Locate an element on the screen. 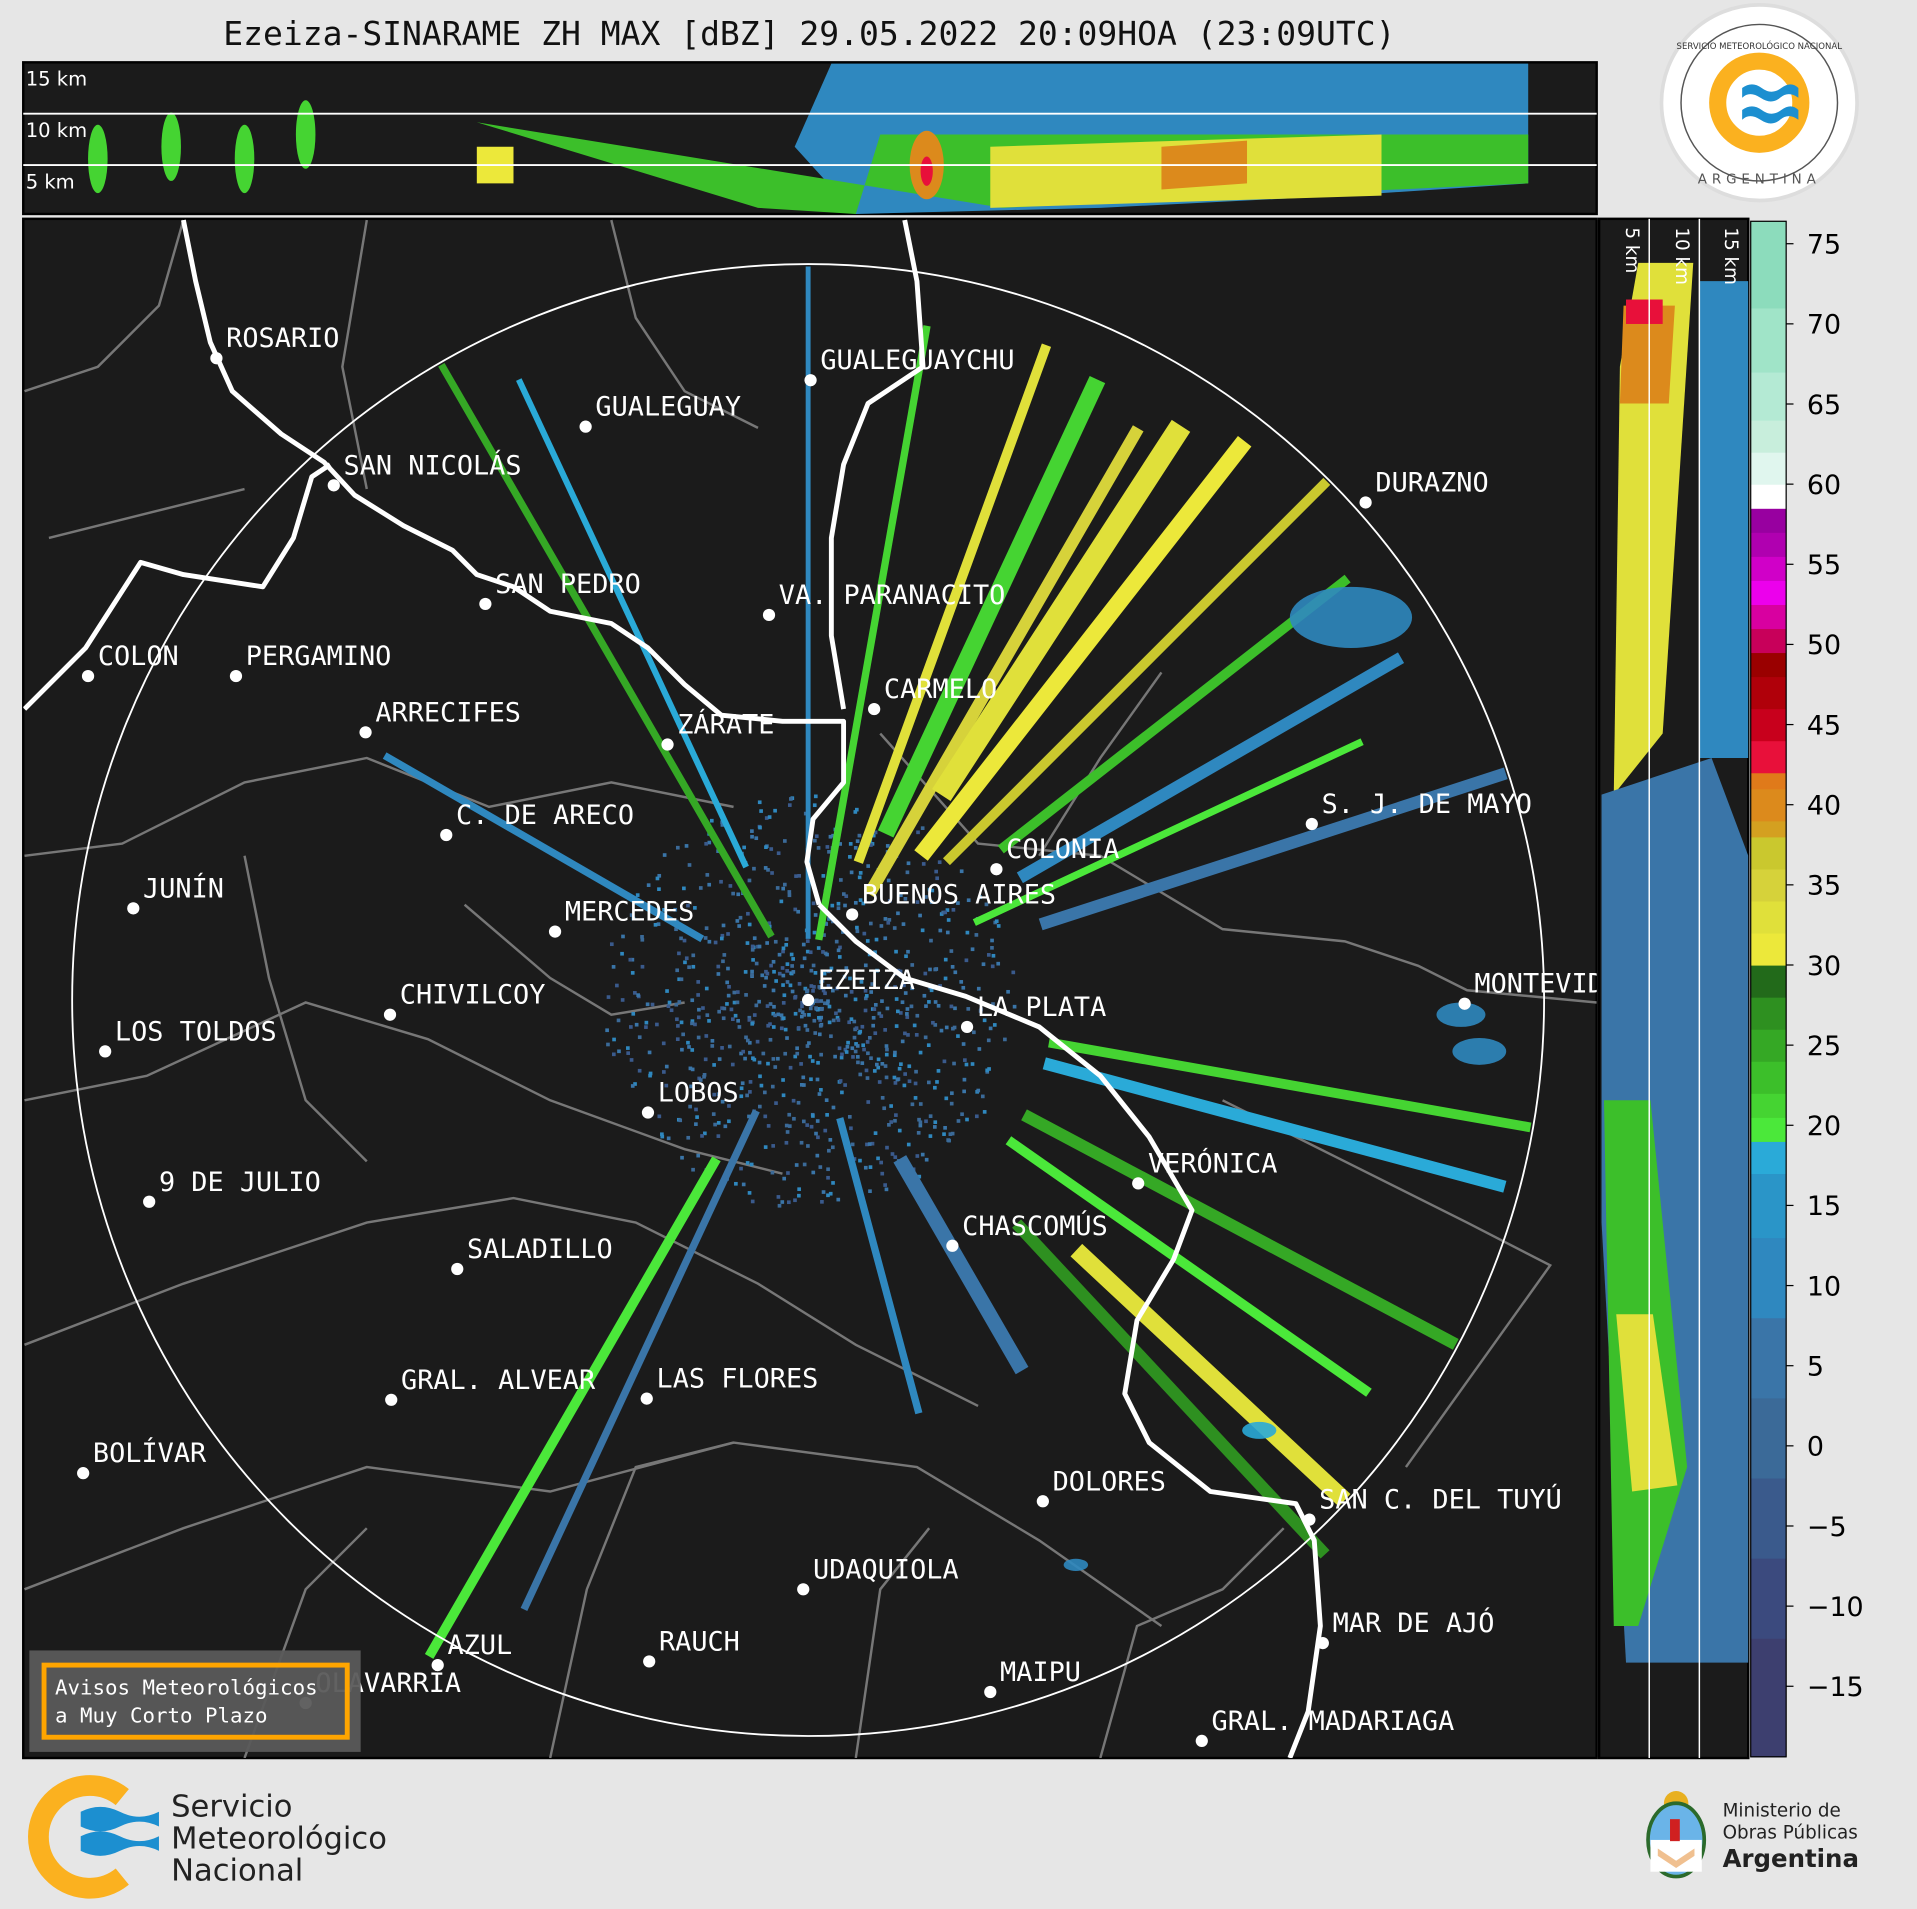 The image size is (1917, 1909). city-label: GUALEGUAYCHU is located at coordinates (917, 360).